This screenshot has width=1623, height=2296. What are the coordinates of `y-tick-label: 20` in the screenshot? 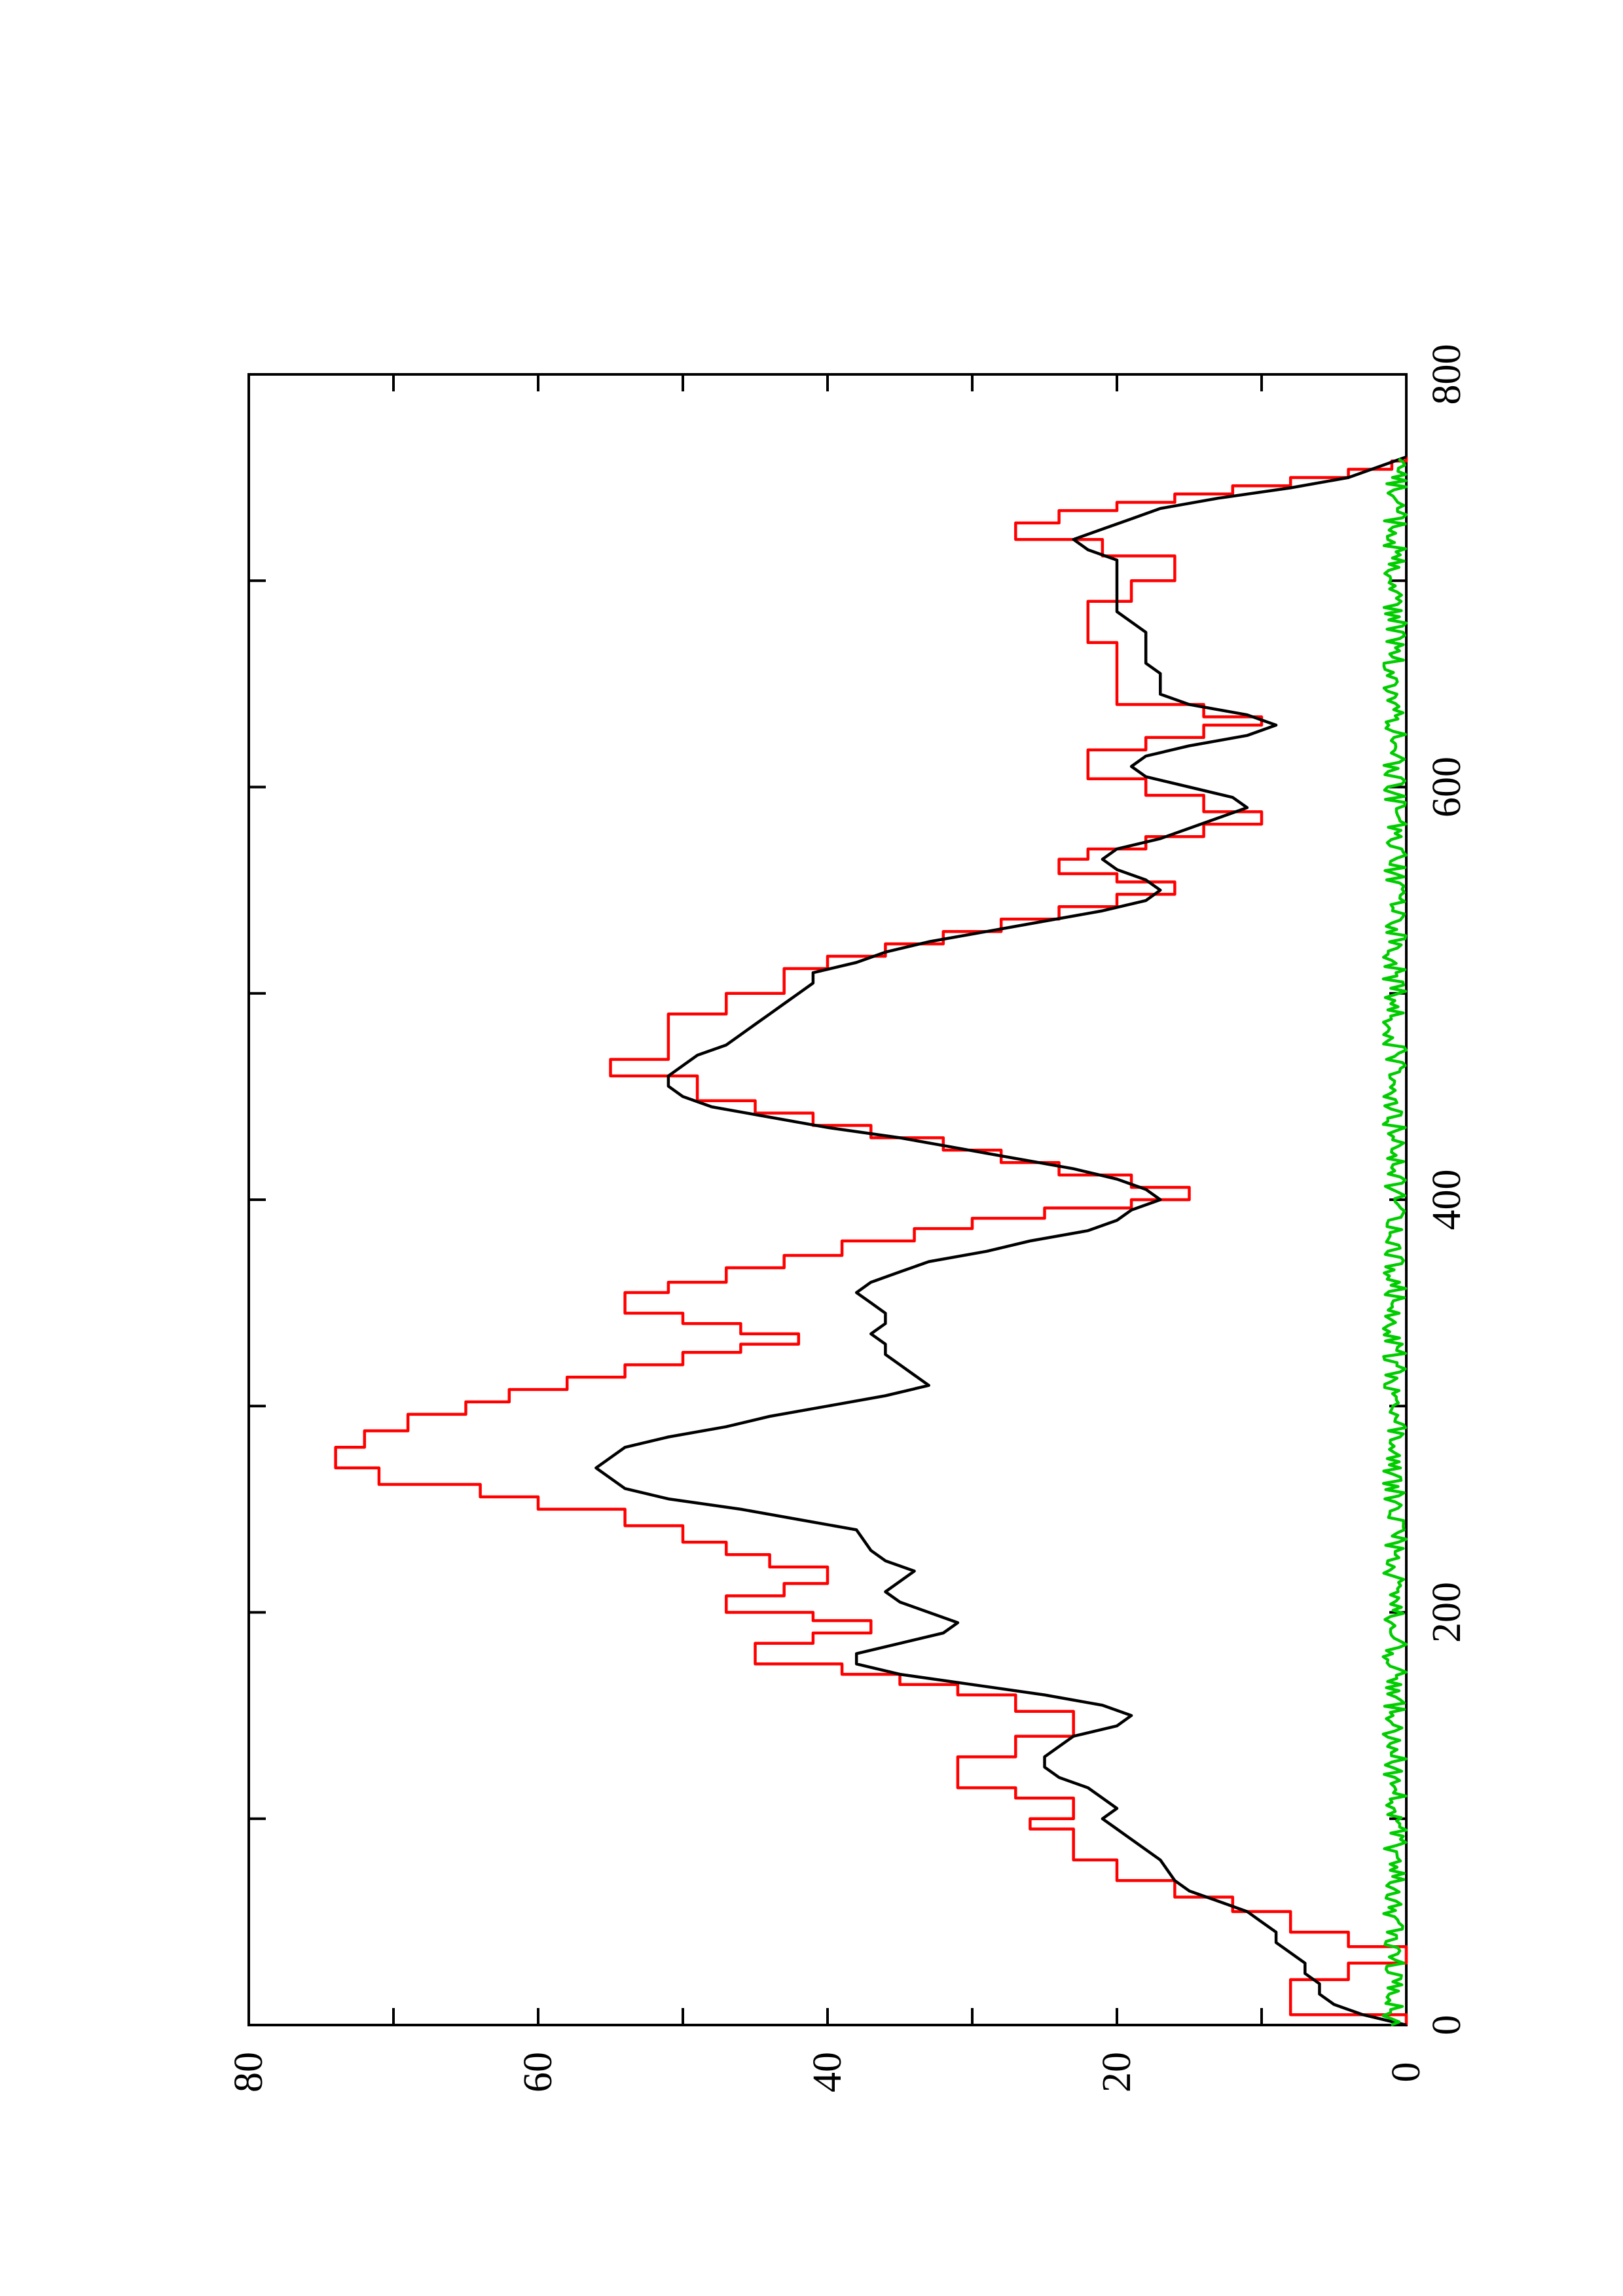 It's located at (1117, 2072).